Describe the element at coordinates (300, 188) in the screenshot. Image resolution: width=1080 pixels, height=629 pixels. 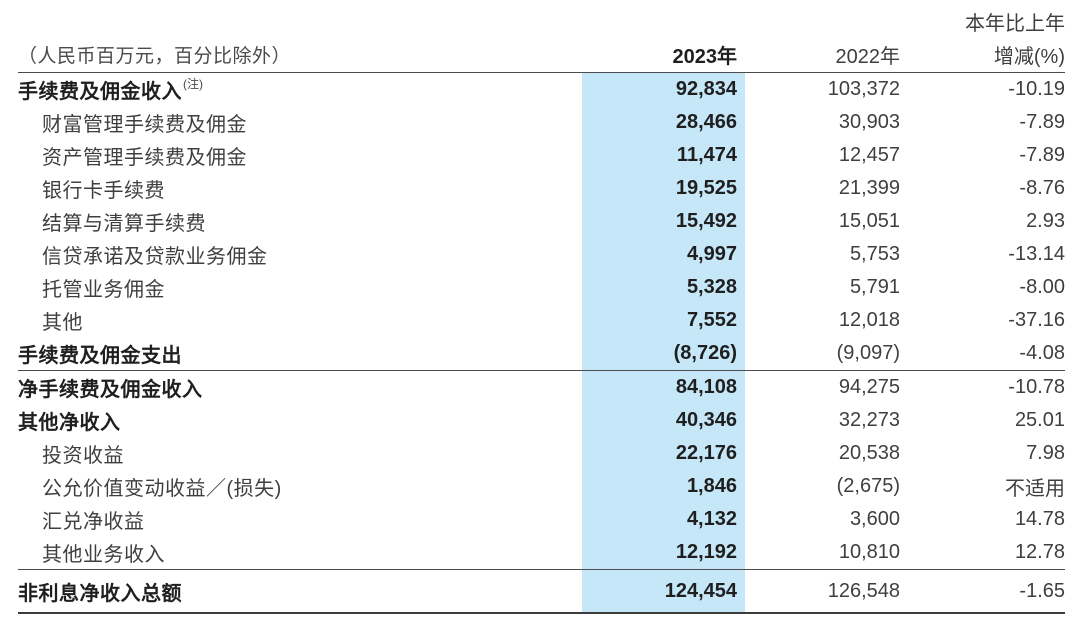
I see `row-label: 银行卡手续费` at that location.